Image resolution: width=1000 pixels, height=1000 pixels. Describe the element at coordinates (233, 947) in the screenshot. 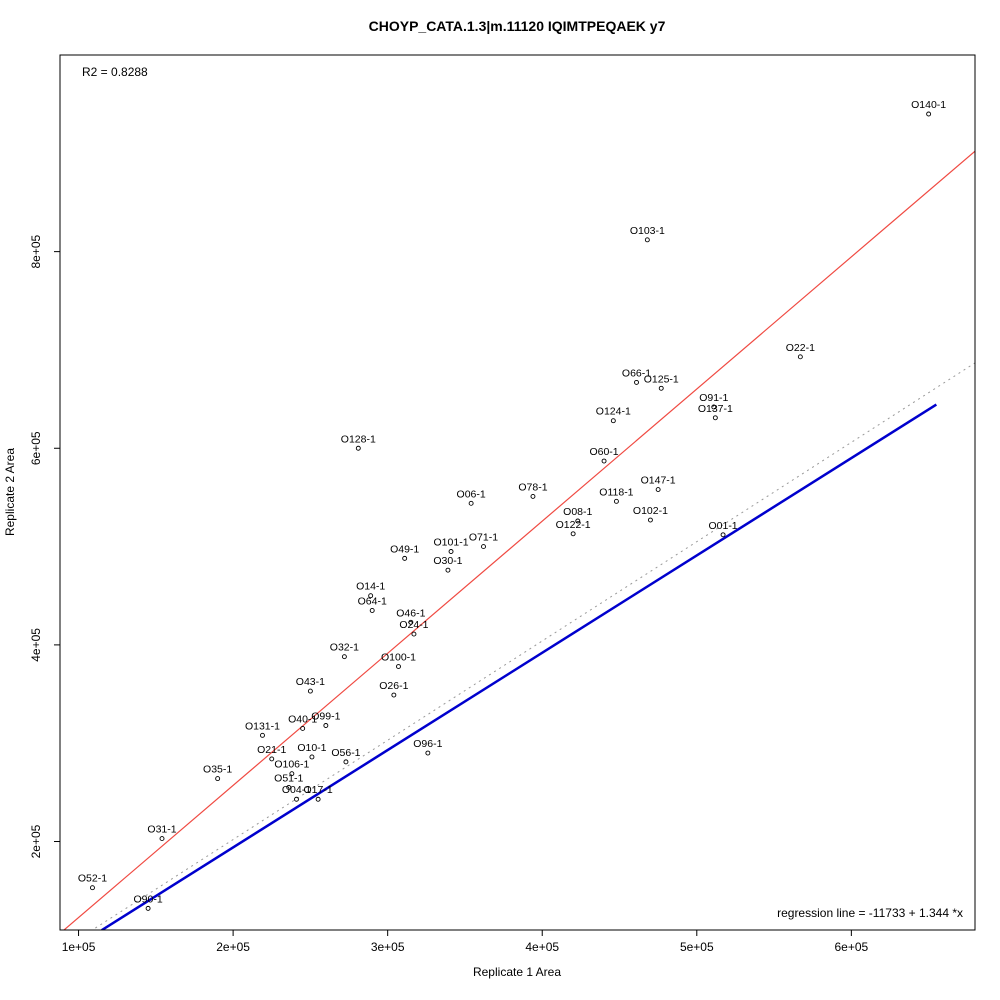

I see `x-tick-label: 2e+05` at that location.